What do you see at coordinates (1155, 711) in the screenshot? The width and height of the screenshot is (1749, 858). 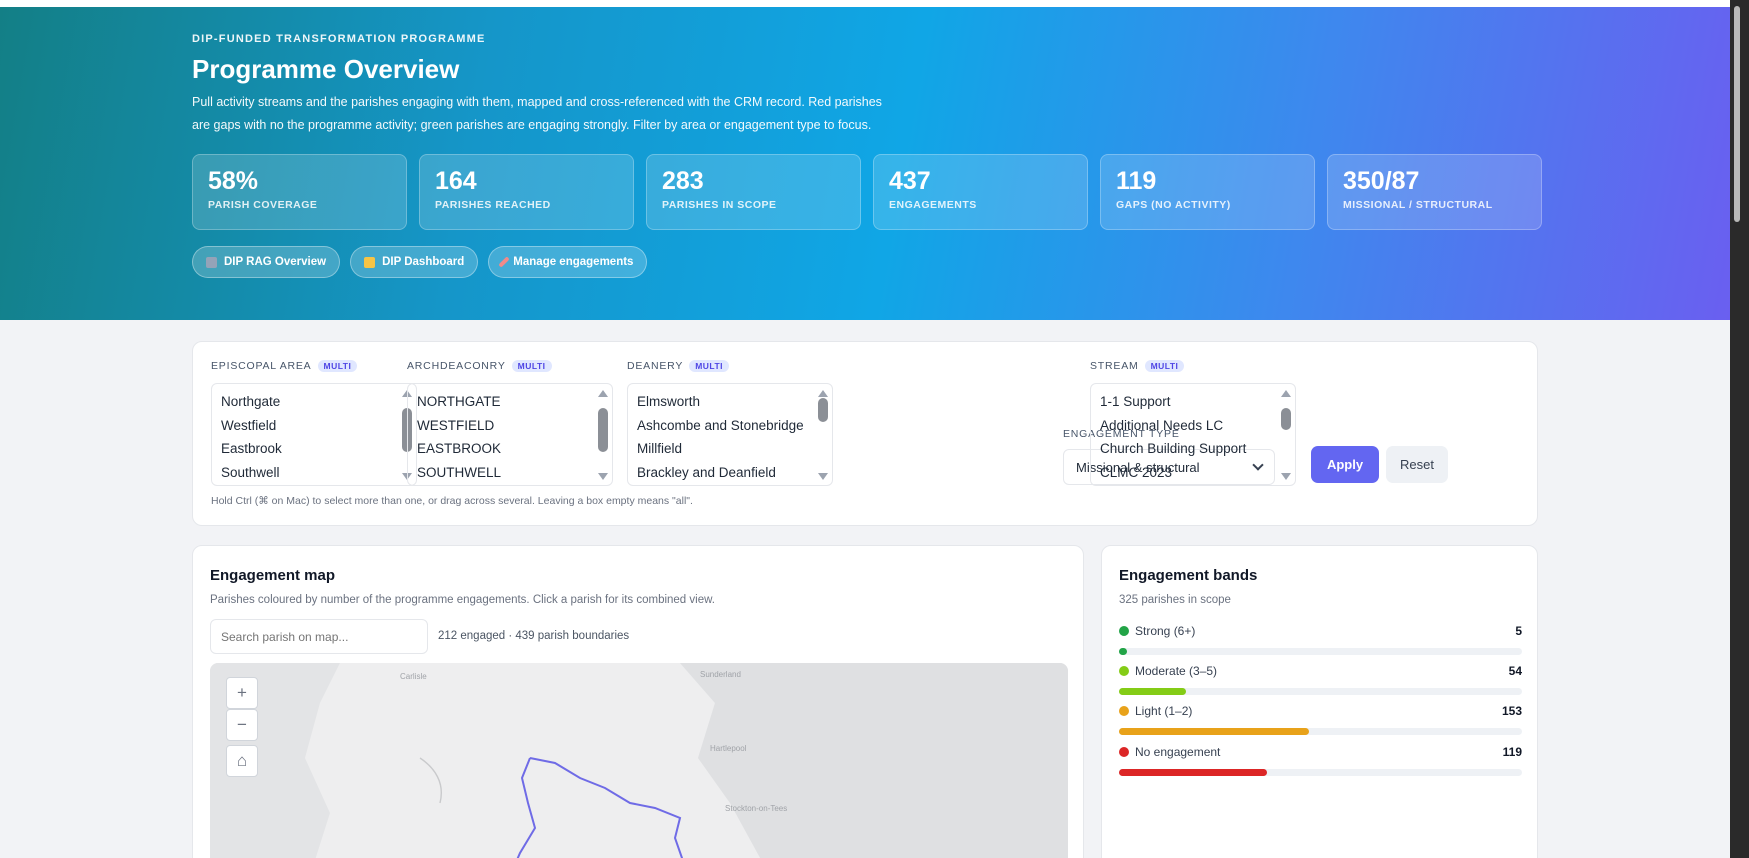 I see `band-name: Light (1–2)` at bounding box center [1155, 711].